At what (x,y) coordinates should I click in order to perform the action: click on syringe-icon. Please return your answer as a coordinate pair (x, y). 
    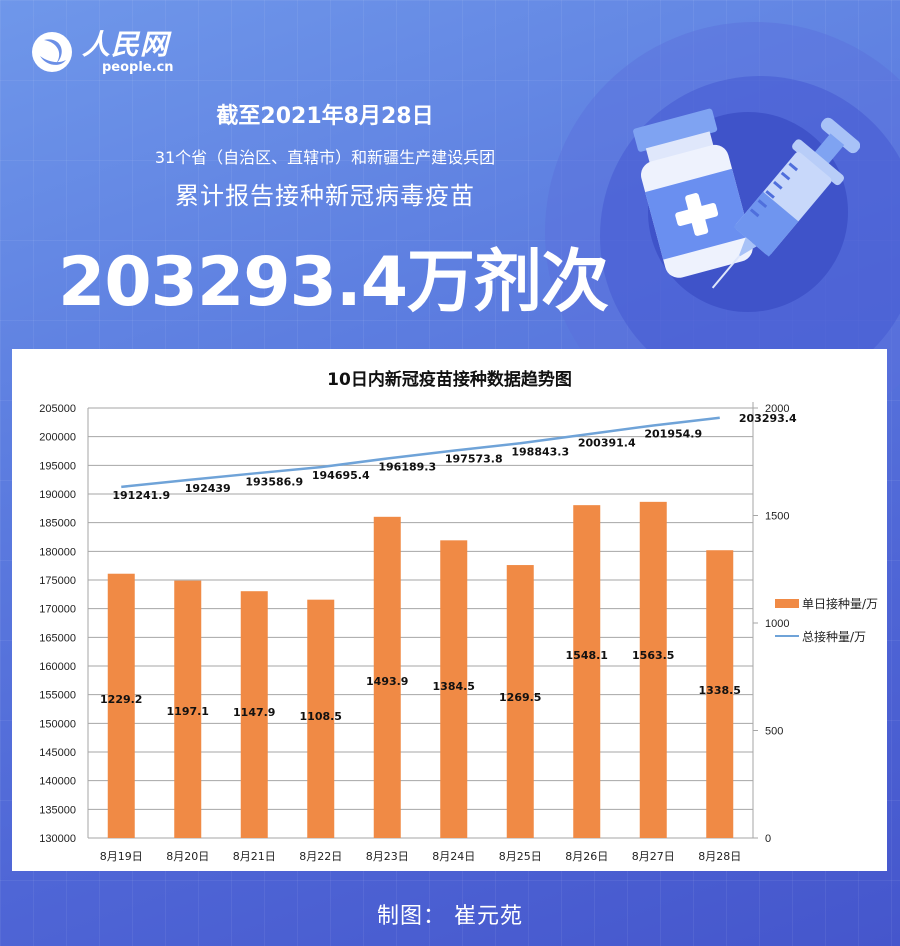
    Looking at the image, I should click on (785, 203).